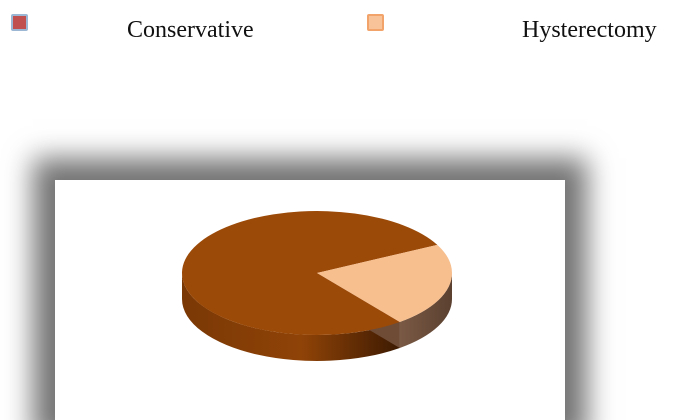  Describe the element at coordinates (425, 310) in the screenshot. I see `pie-side-hysterectomy` at that location.